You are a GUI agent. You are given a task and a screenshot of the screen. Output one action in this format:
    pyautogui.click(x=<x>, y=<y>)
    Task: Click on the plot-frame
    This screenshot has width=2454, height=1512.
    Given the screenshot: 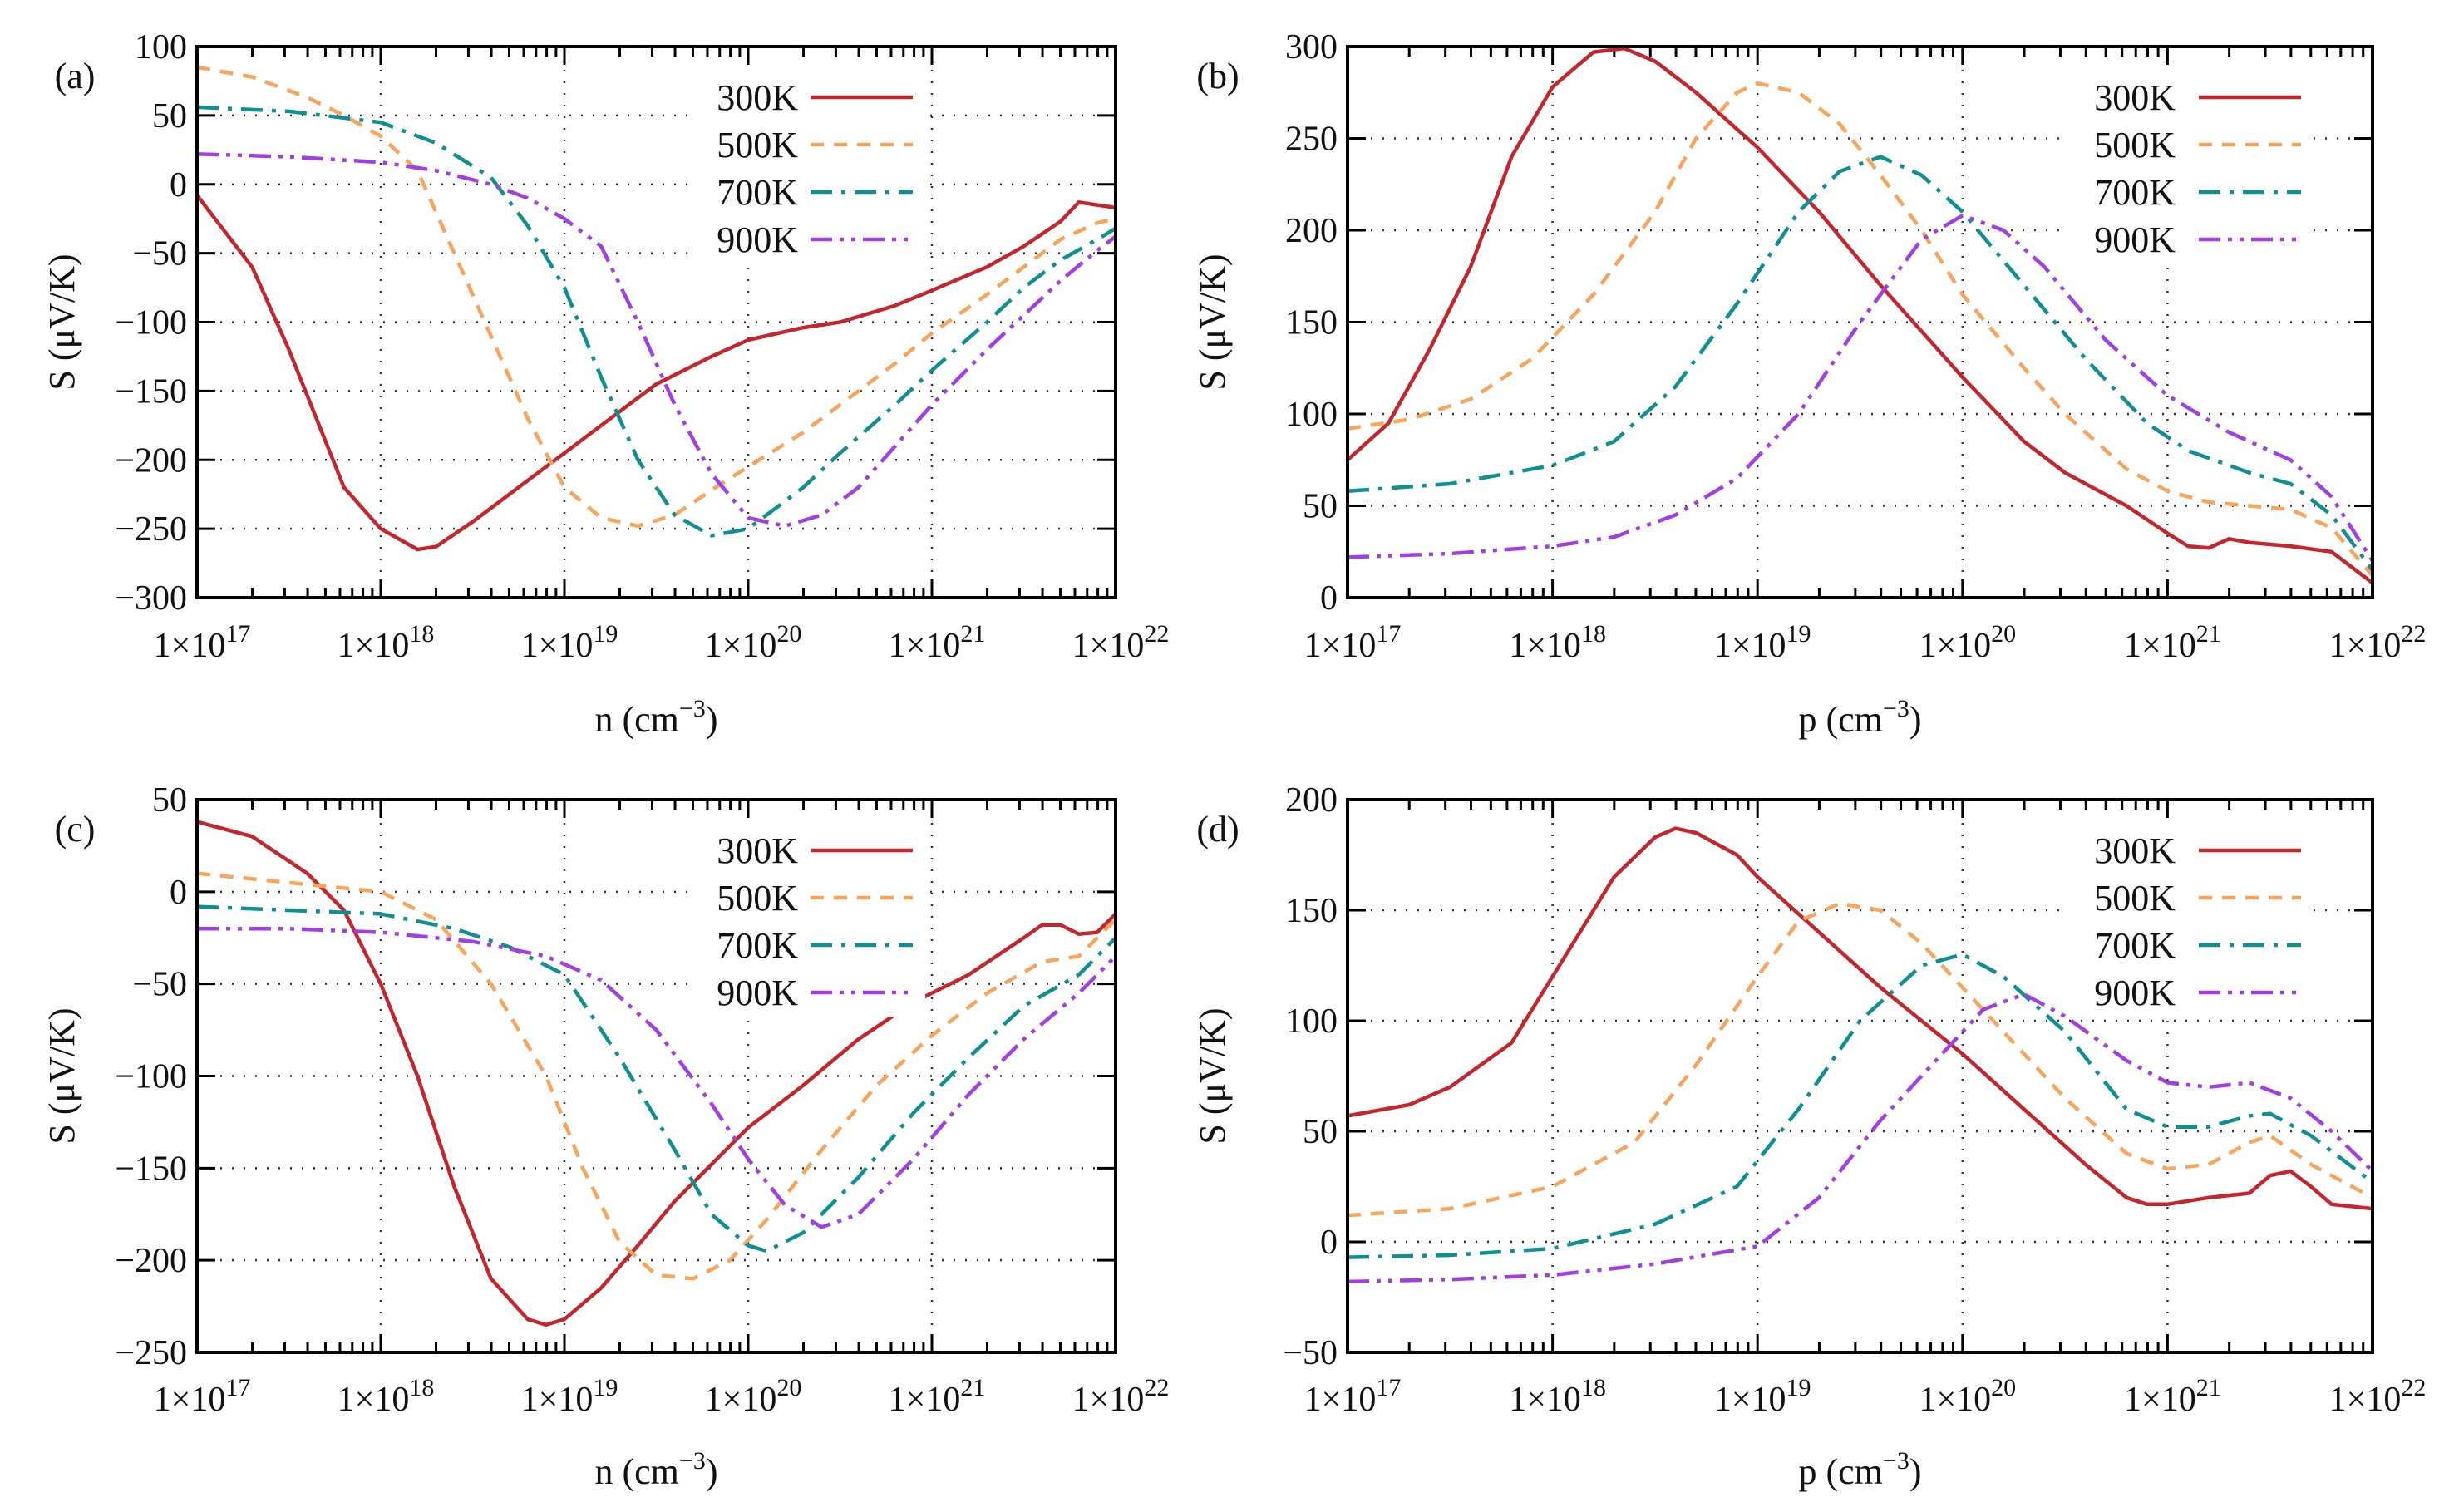 What is the action you would take?
    pyautogui.click(x=656, y=322)
    